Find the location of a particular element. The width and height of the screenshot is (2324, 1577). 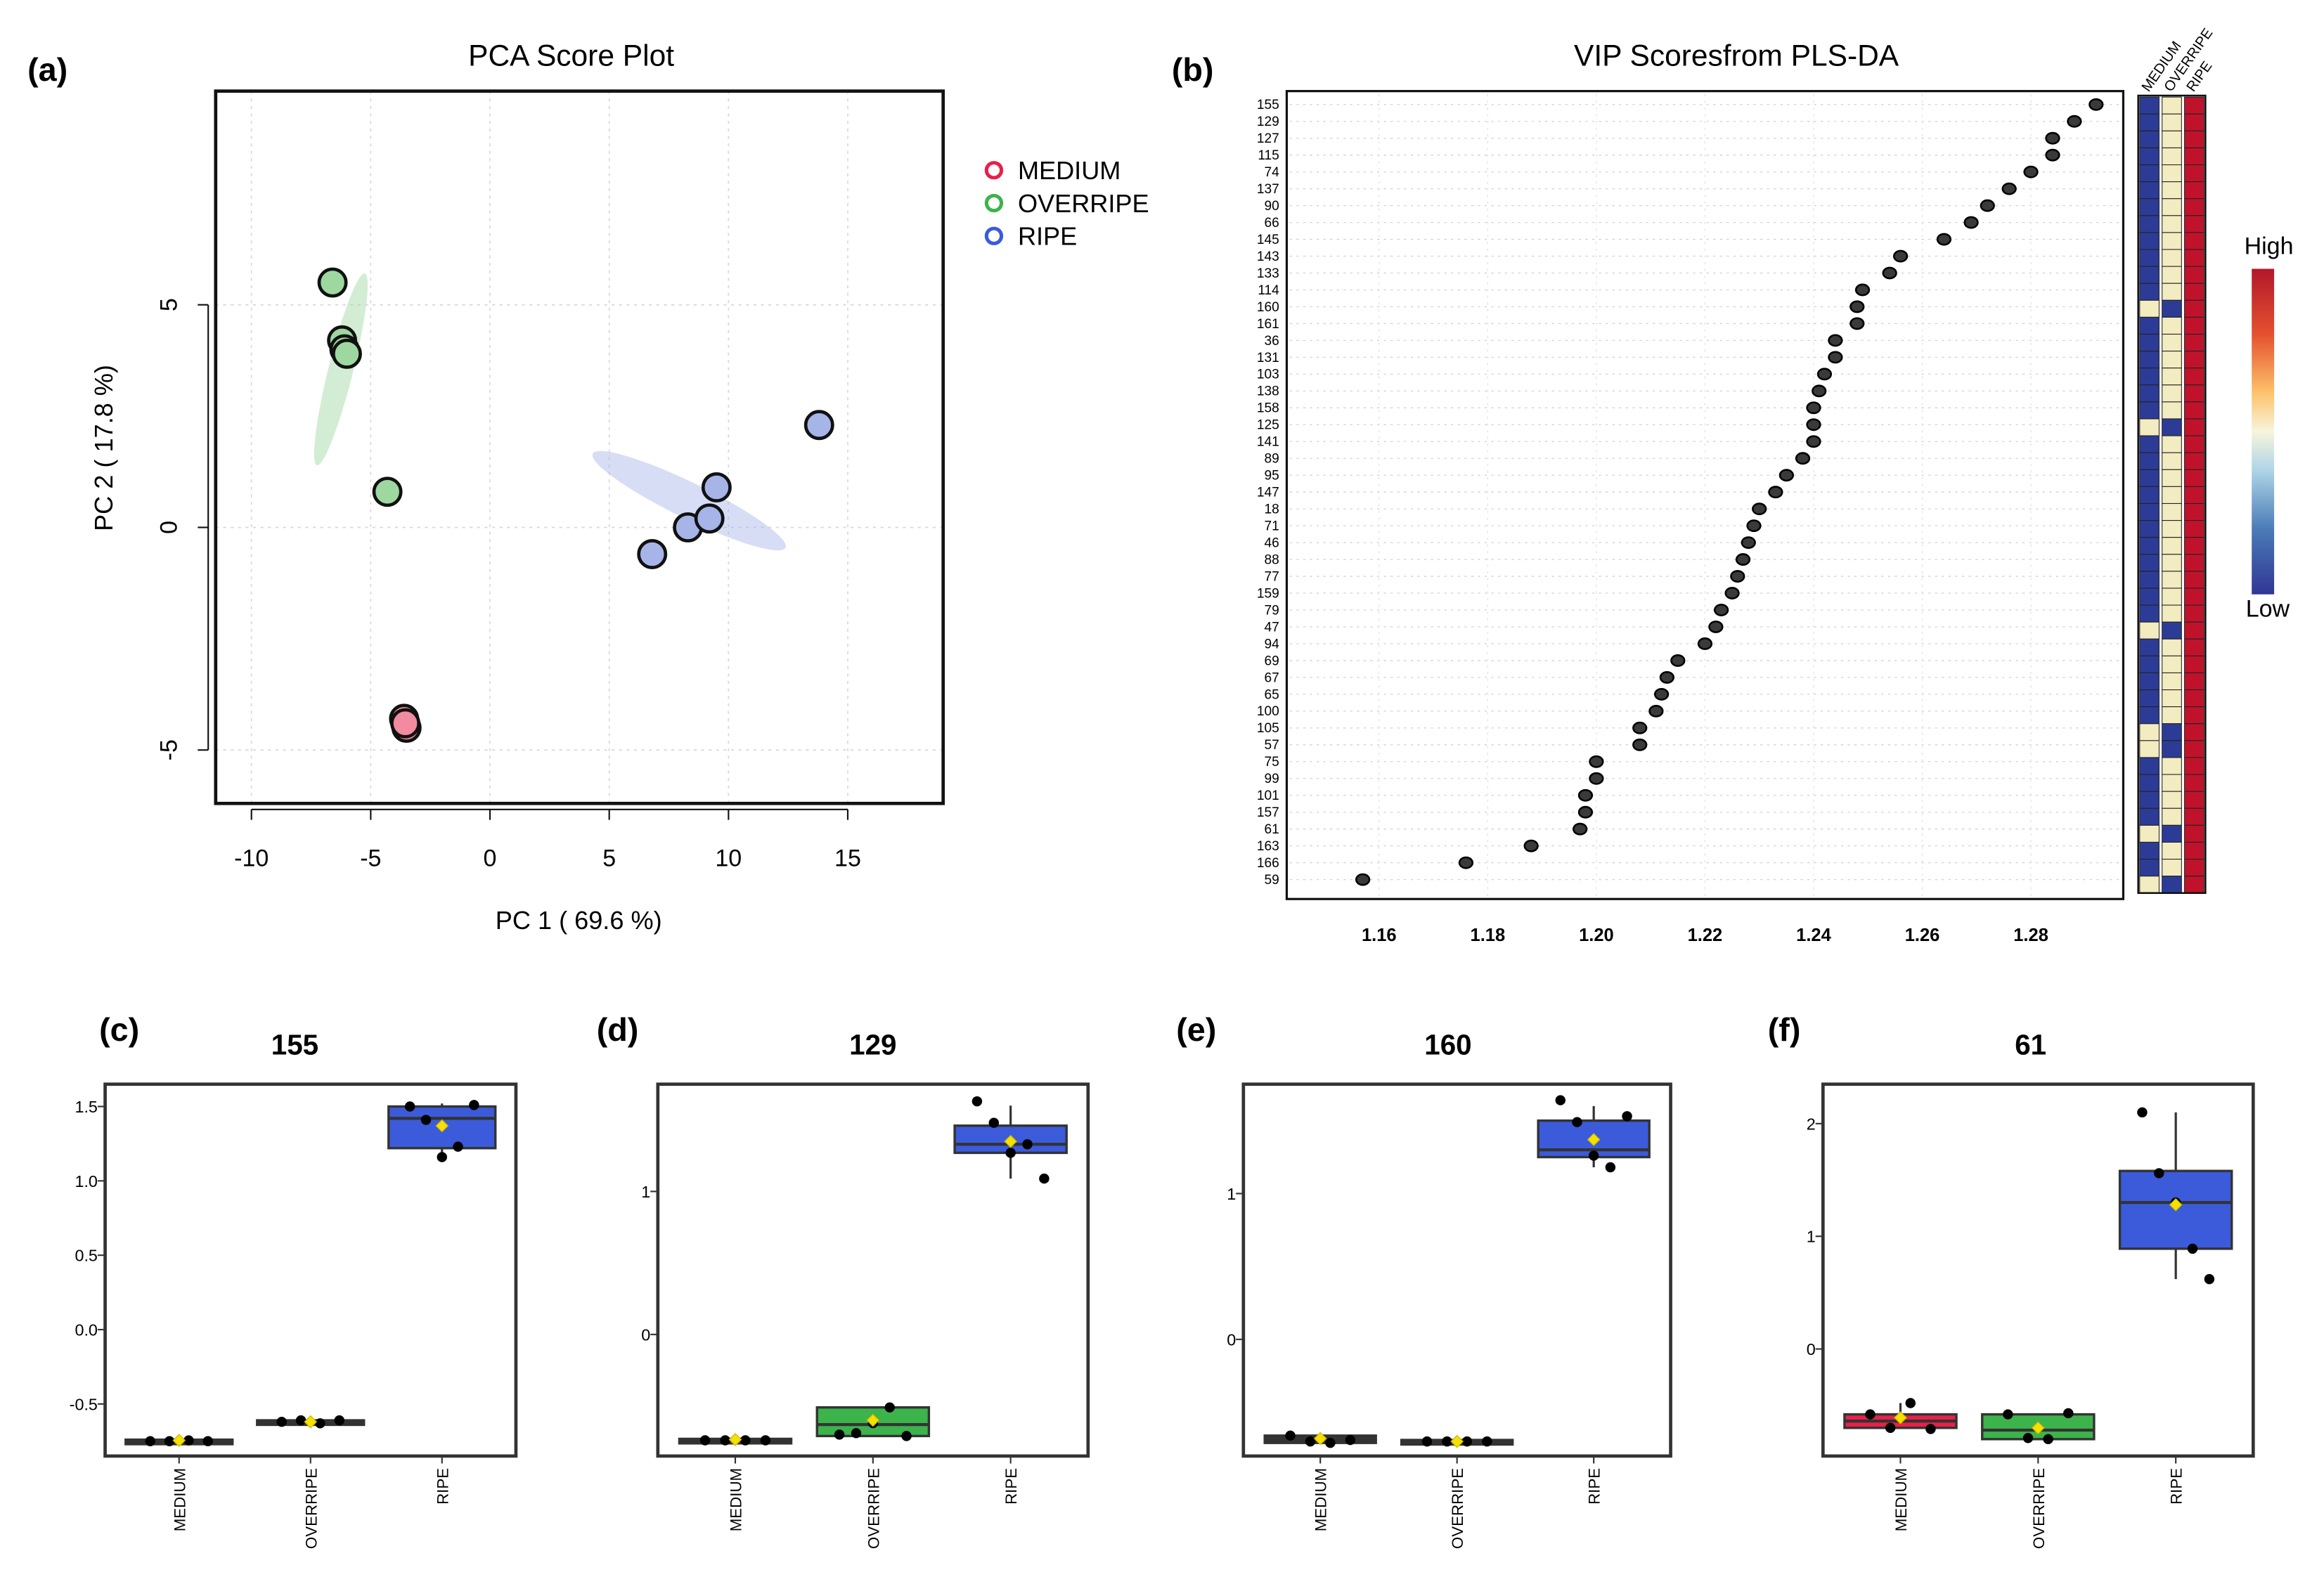

panel-b-letter: (b) is located at coordinates (1193, 69).